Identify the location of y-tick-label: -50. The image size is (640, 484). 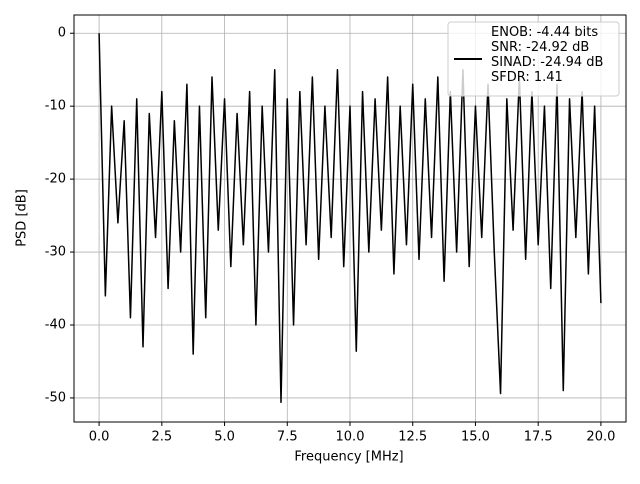
(55, 397).